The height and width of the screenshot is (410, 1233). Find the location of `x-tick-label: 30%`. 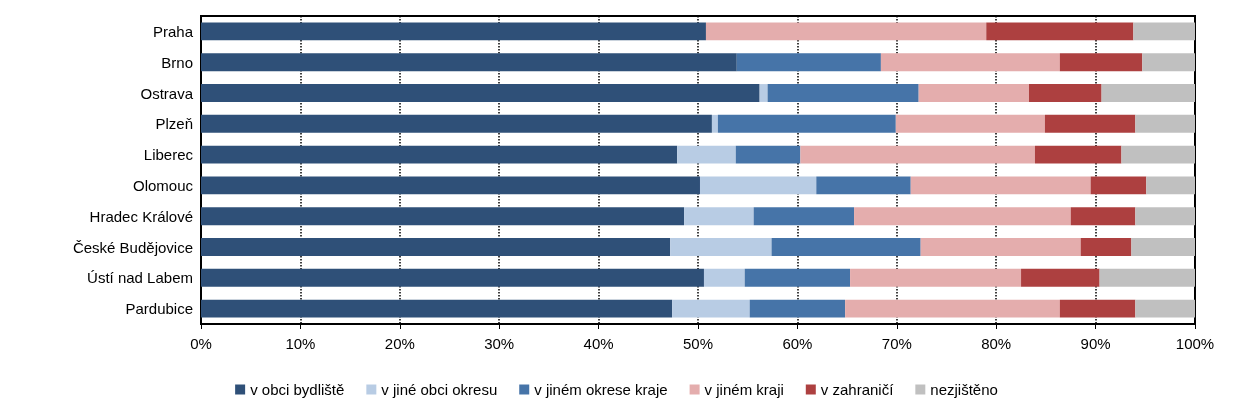

x-tick-label: 30% is located at coordinates (499, 343).